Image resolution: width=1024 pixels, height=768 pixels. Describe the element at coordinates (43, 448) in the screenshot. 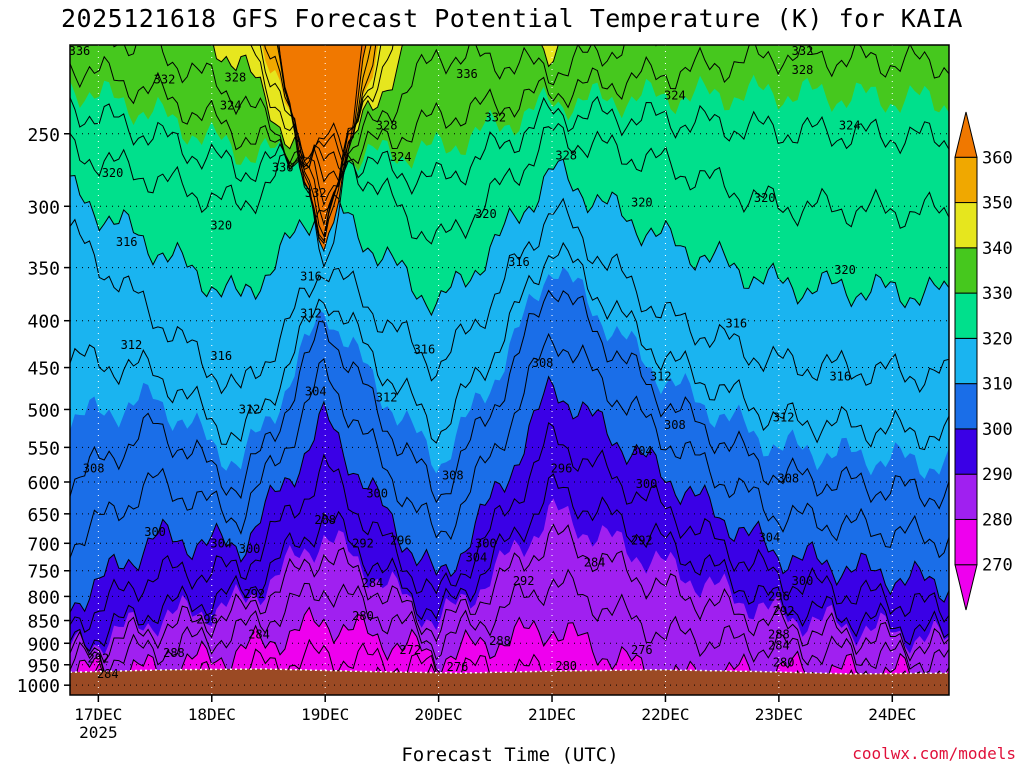

I see `y-tick-label: 550` at that location.